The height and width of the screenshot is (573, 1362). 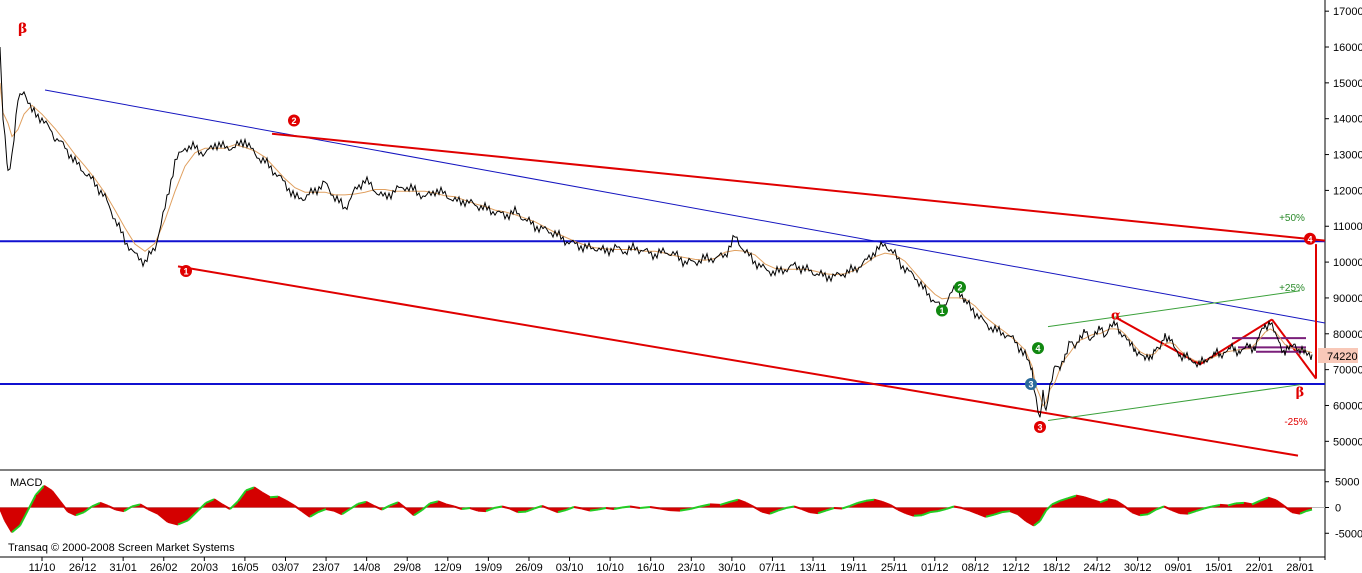 I want to click on date-tick-label: 08/12, so click(x=976, y=567).